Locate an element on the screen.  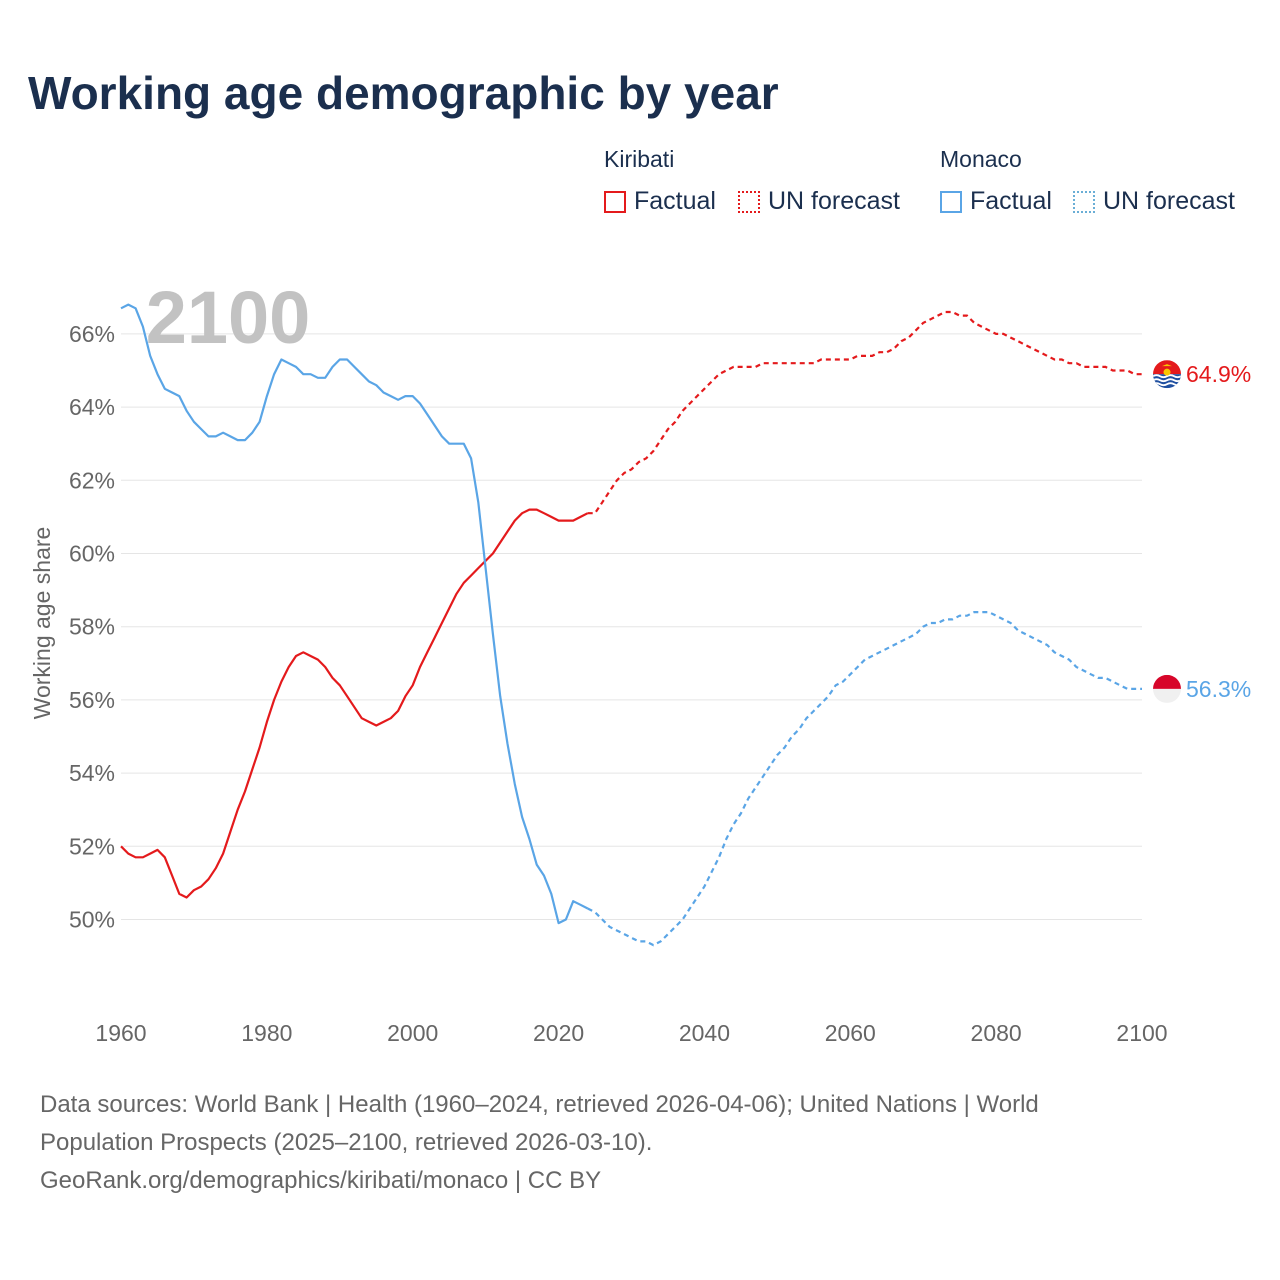
series-kiribati-forecast is located at coordinates (864, 412).